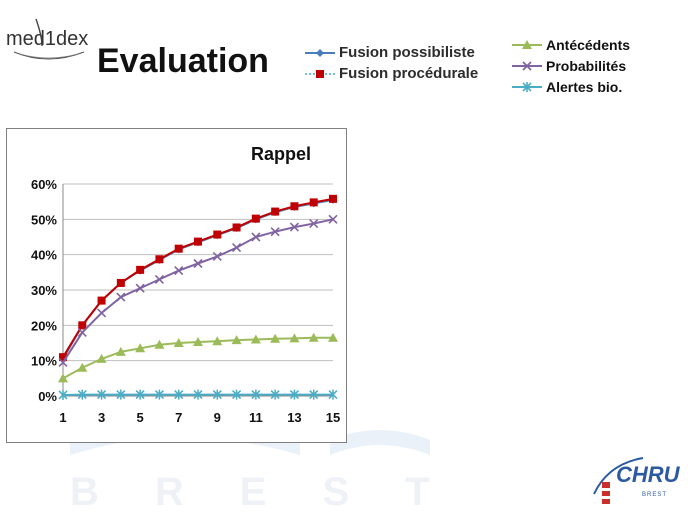  I want to click on chru-text: CHRU, so click(648, 474).